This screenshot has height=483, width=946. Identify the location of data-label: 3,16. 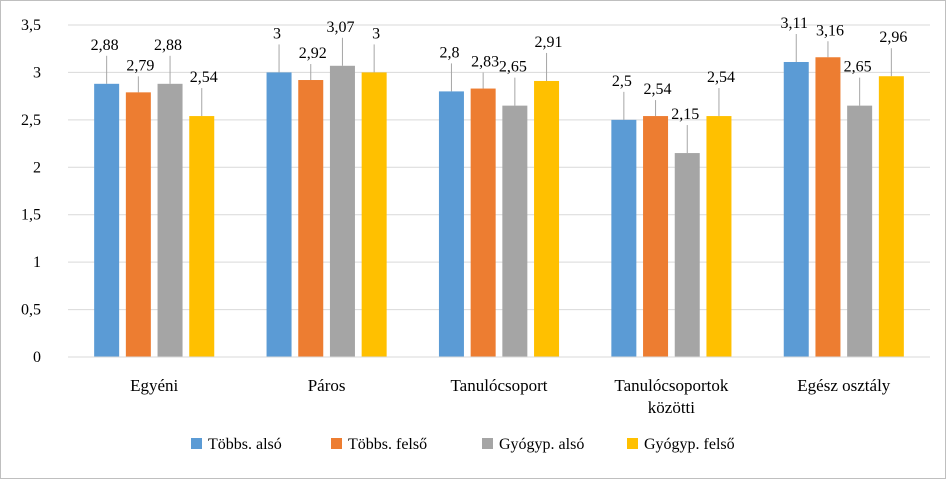
(830, 30).